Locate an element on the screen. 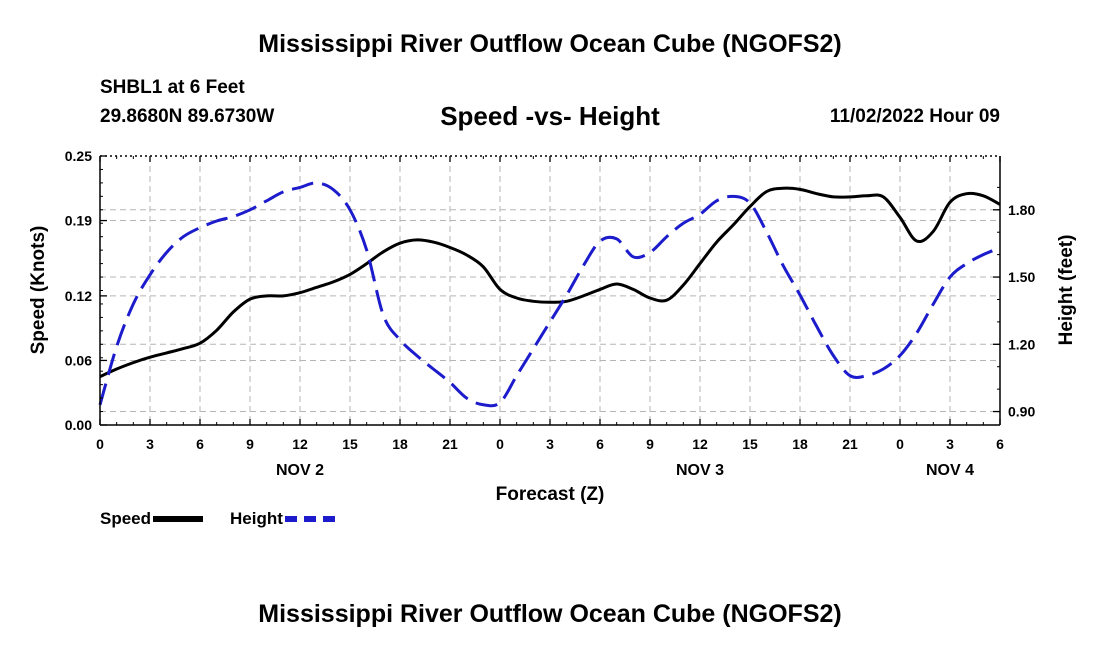  y2-tick-label: 1.50 is located at coordinates (1021, 277).